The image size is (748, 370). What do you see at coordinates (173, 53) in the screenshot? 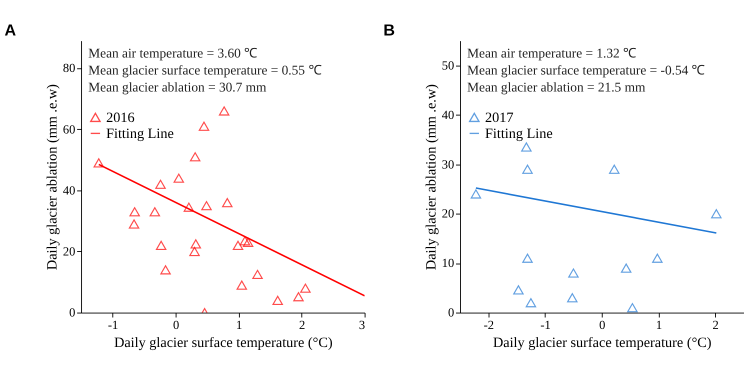
I see `annotation: Mean air temperature = 3.60 ℃` at bounding box center [173, 53].